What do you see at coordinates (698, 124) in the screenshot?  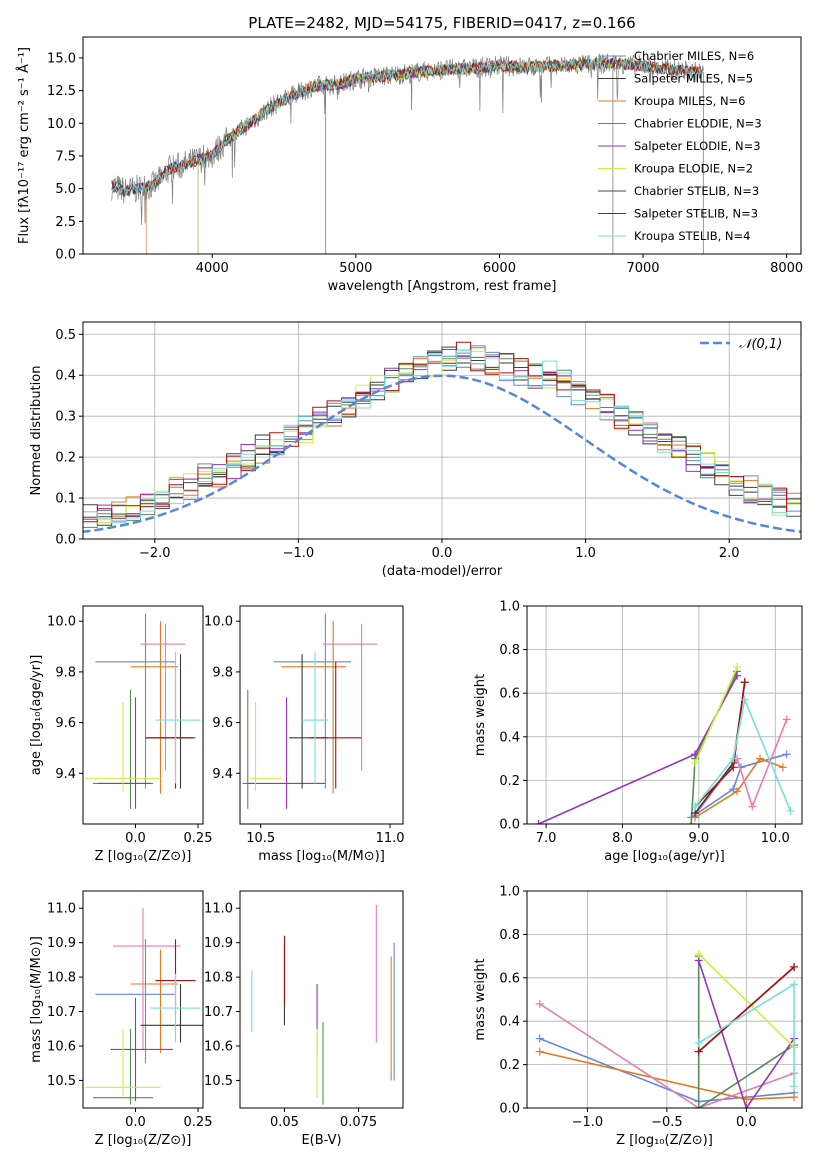 I see `legend-label: Chabrier ELODIE, N=3` at bounding box center [698, 124].